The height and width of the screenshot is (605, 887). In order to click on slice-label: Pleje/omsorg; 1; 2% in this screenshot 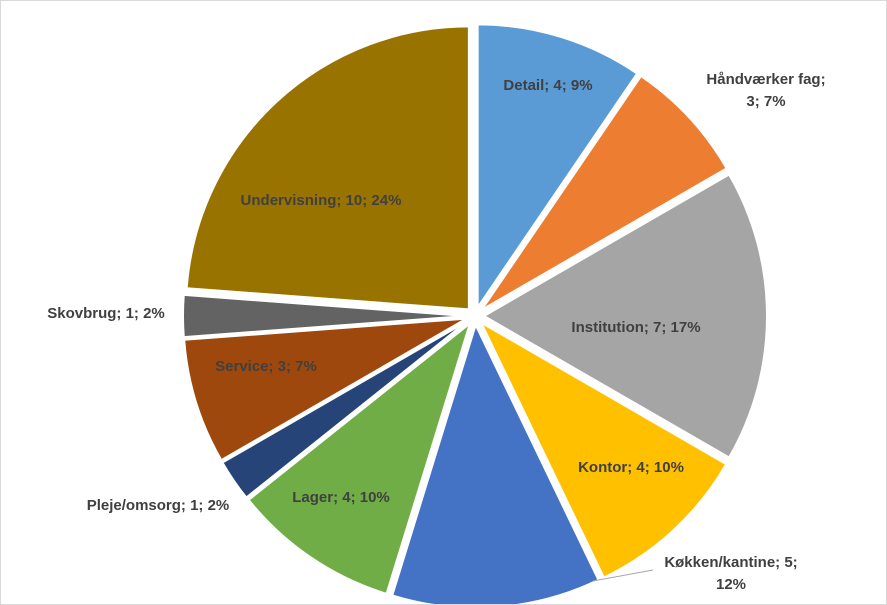, I will do `click(158, 505)`.